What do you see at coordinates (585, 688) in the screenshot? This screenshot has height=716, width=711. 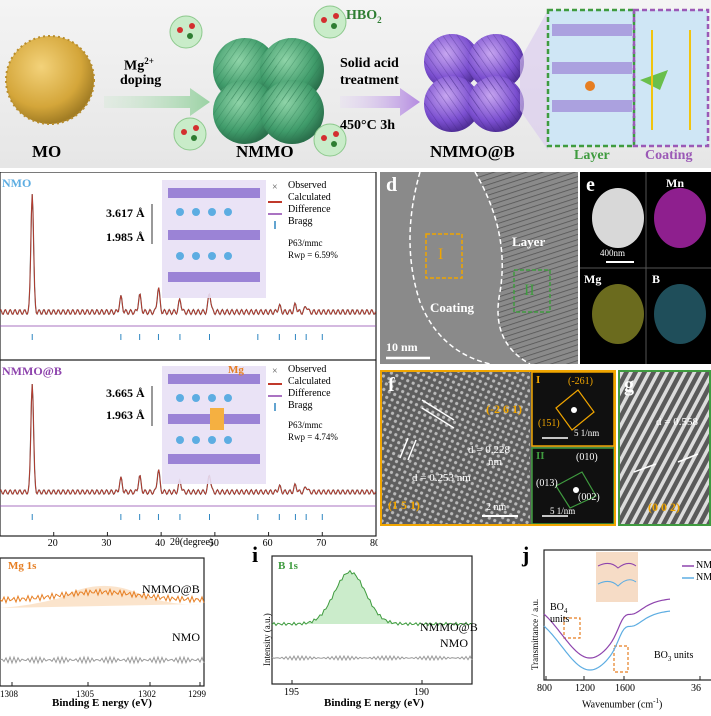 I see `ftir-tick-label-1: 1200` at bounding box center [585, 688].